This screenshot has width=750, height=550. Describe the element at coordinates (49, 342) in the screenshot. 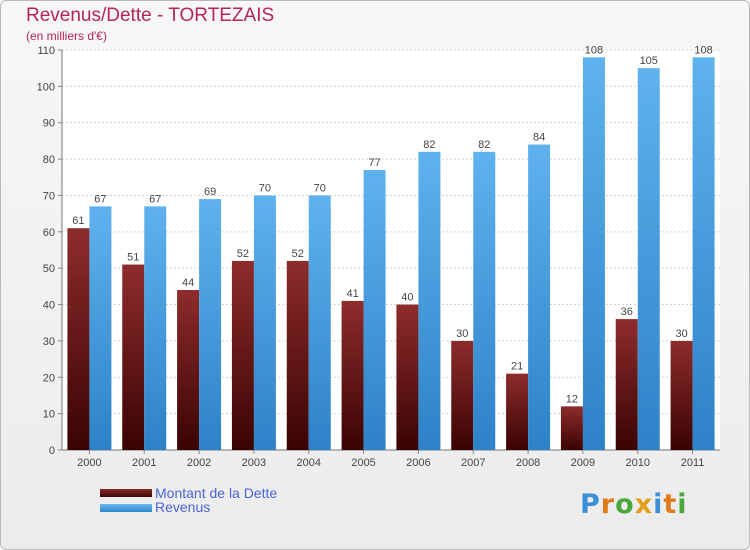

I see `y-tick-label: 30` at that location.